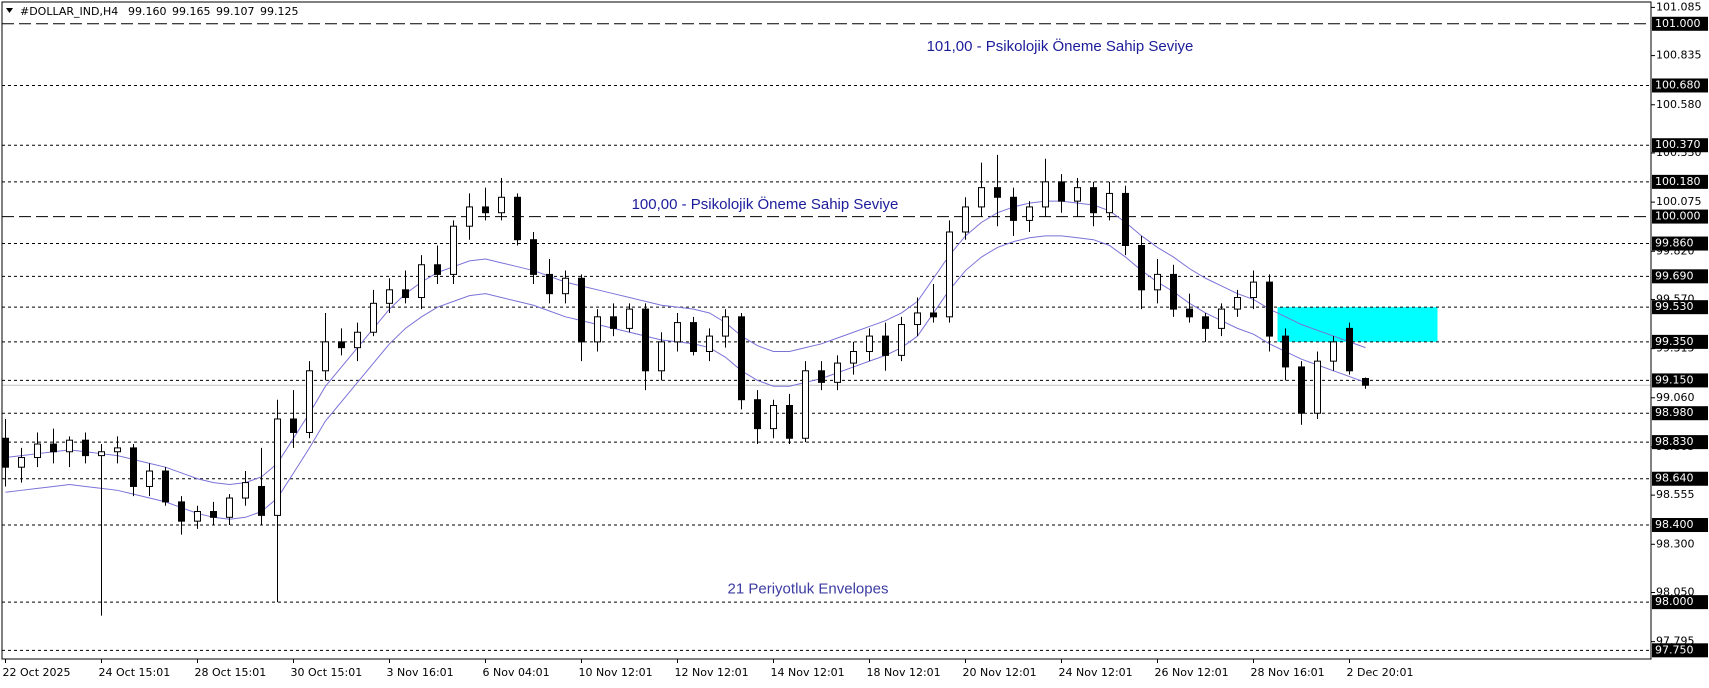 Image resolution: width=1709 pixels, height=688 pixels. I want to click on level-label: 101.000, so click(1678, 23).